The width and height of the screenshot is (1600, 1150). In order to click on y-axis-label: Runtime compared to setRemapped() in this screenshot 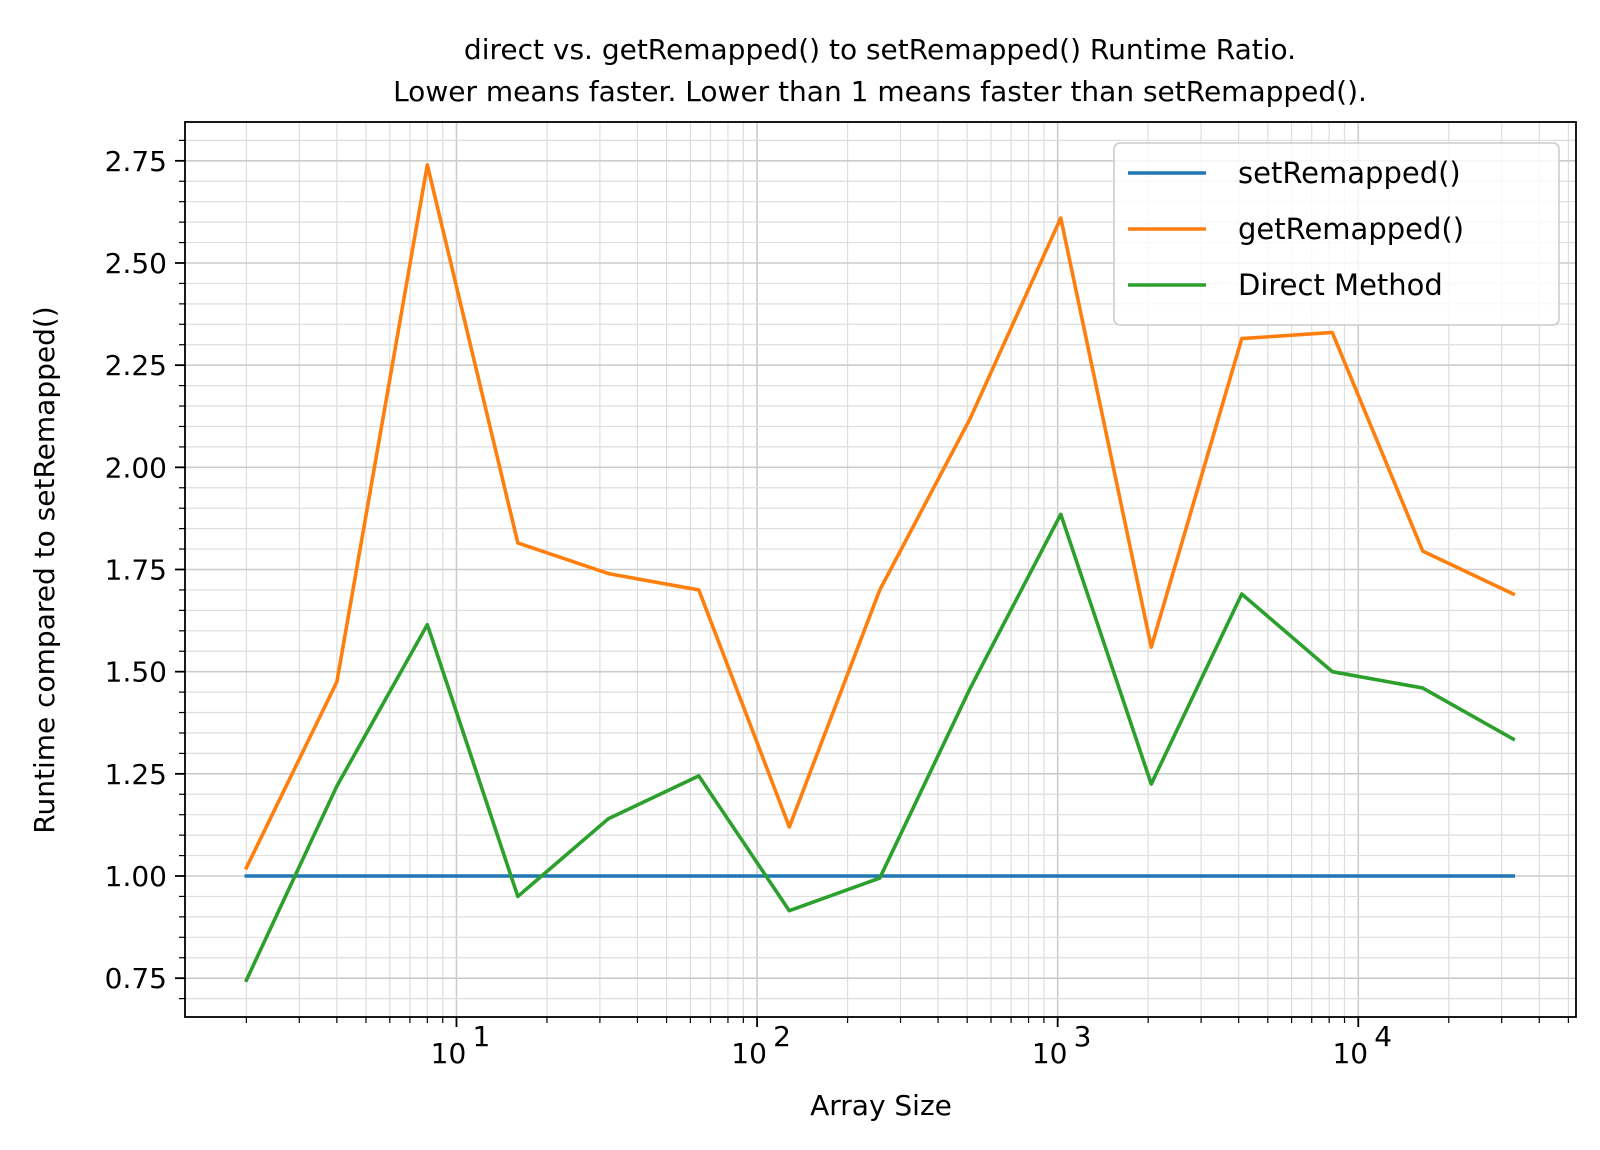, I will do `click(44, 569)`.